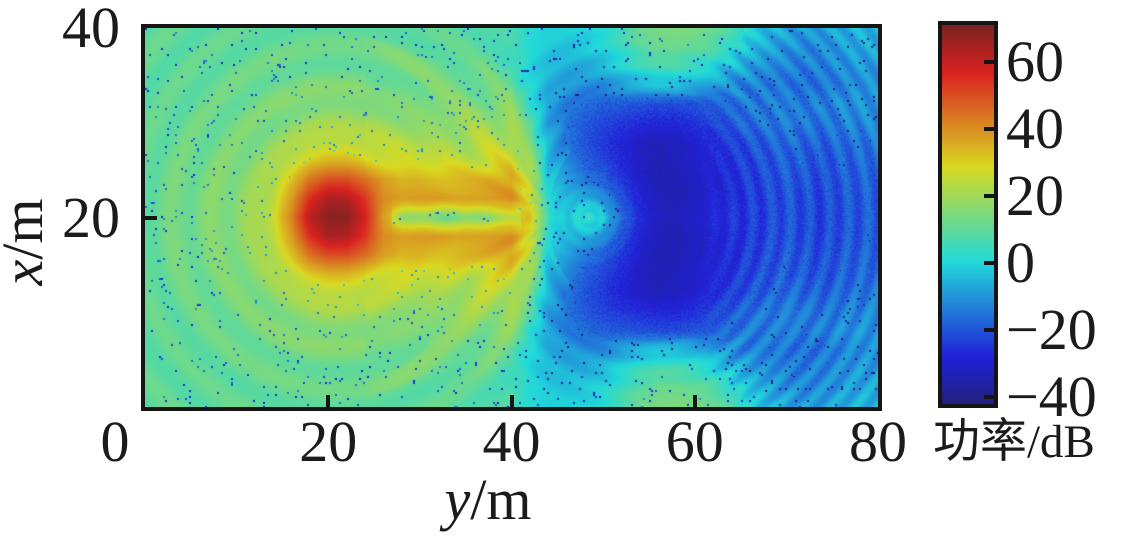  What do you see at coordinates (328, 441) in the screenshot?
I see `x-axis-tick-label: 20` at bounding box center [328, 441].